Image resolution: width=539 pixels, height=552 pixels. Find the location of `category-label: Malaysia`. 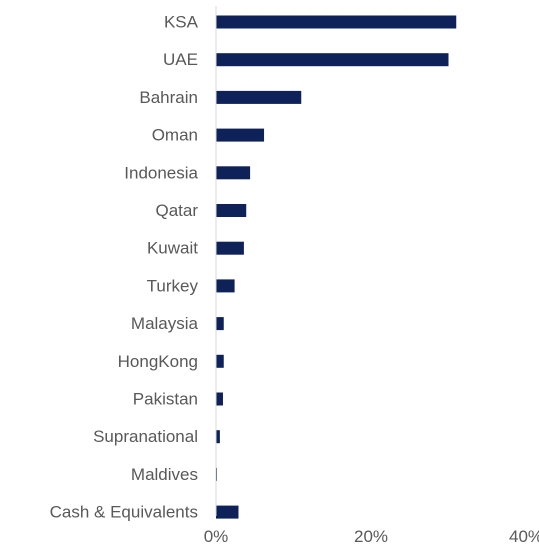

category-label: Malaysia is located at coordinates (165, 323).